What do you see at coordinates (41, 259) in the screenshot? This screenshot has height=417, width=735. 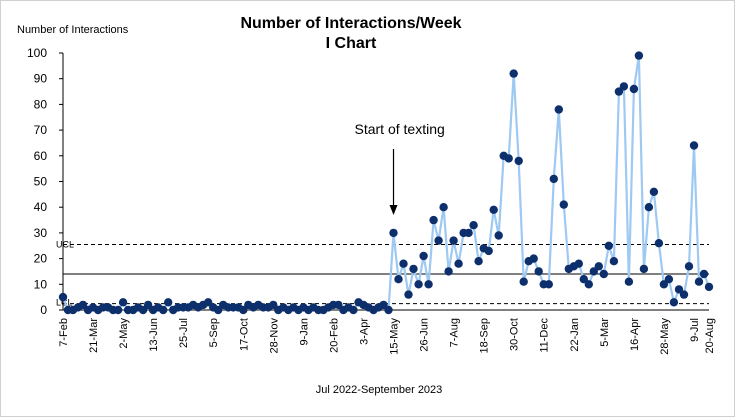 I see `y-tick-label: 20` at bounding box center [41, 259].